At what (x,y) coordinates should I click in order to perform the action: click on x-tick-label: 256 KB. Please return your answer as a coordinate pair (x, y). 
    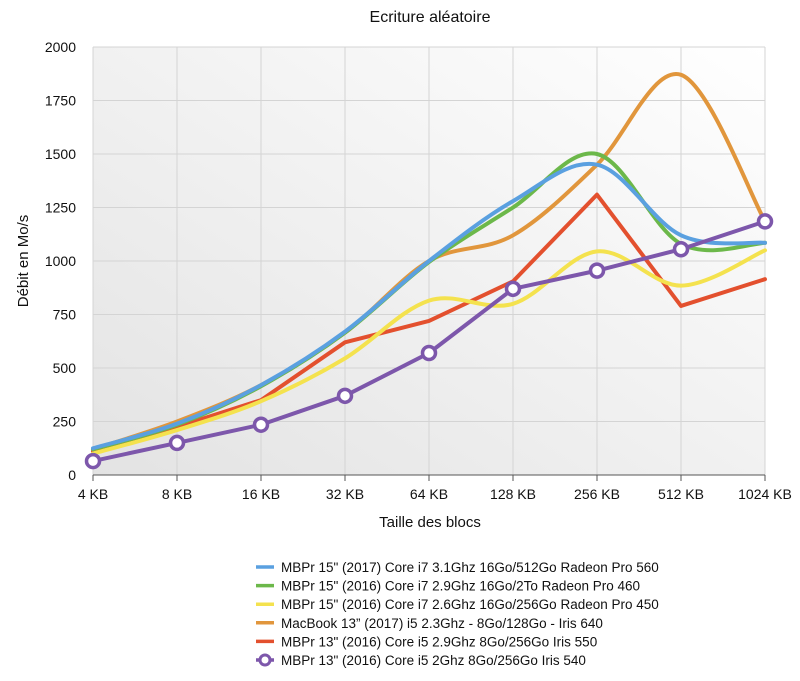
    Looking at the image, I should click on (597, 494).